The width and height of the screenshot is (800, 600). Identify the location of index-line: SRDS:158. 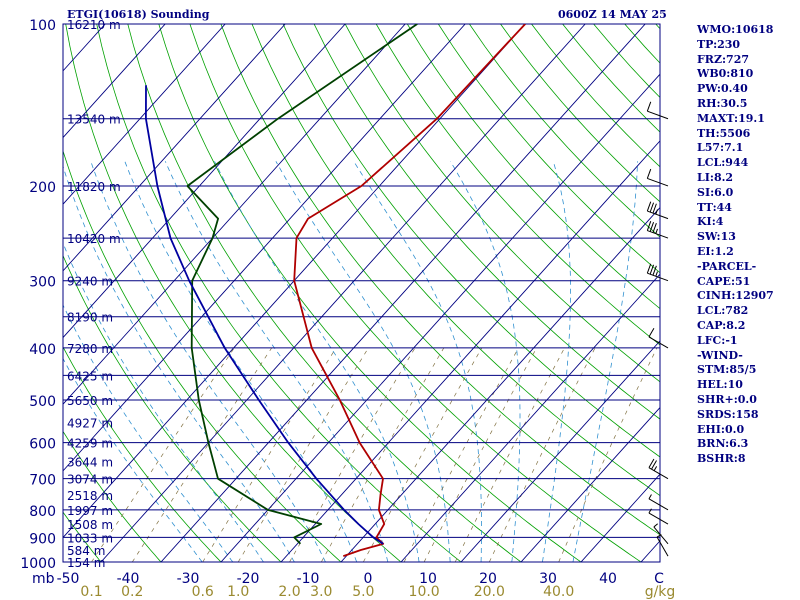
(728, 414).